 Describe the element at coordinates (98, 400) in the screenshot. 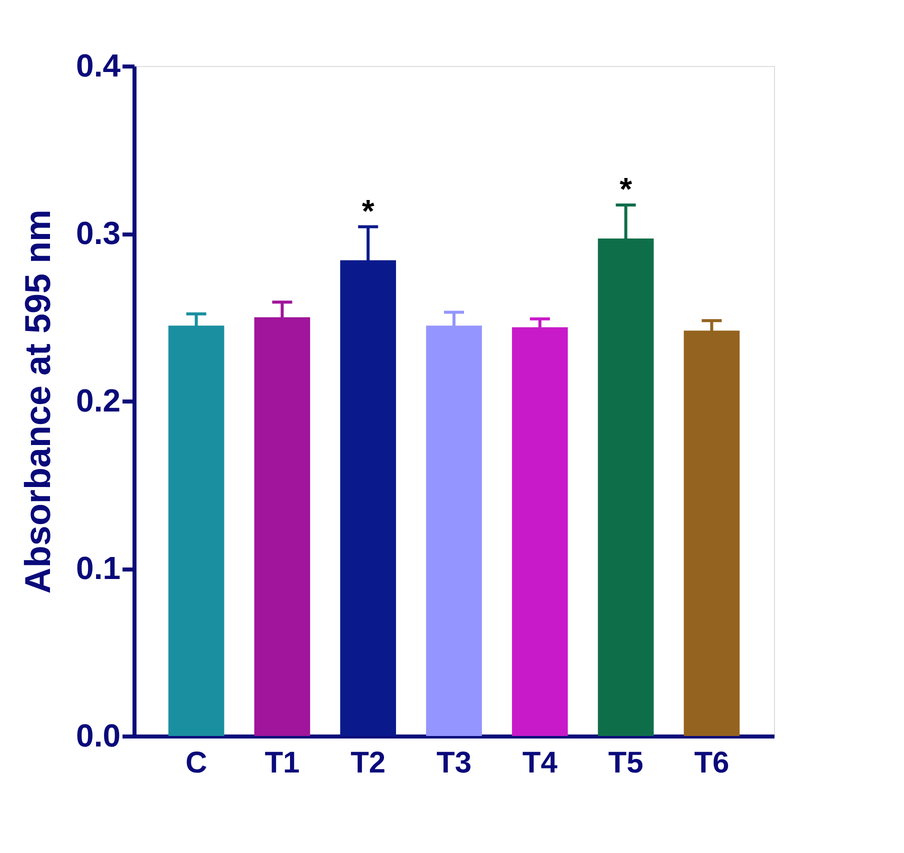

I see `y-tick-label: 0.2` at that location.